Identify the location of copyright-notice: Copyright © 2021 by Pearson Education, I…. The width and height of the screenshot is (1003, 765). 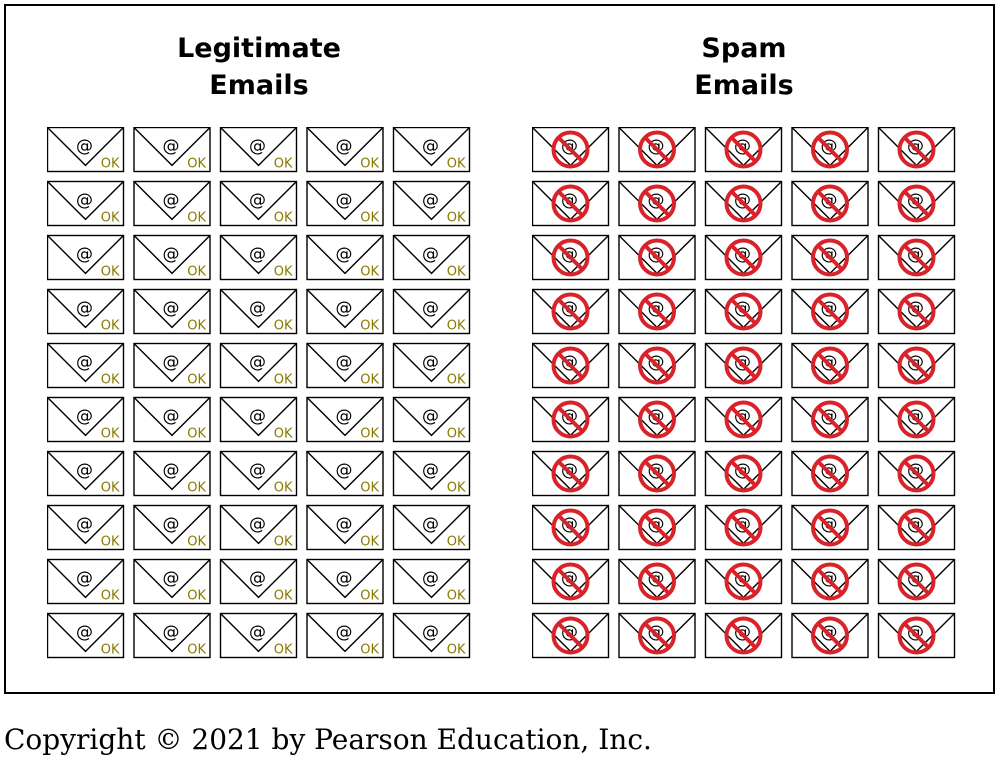
(328, 739).